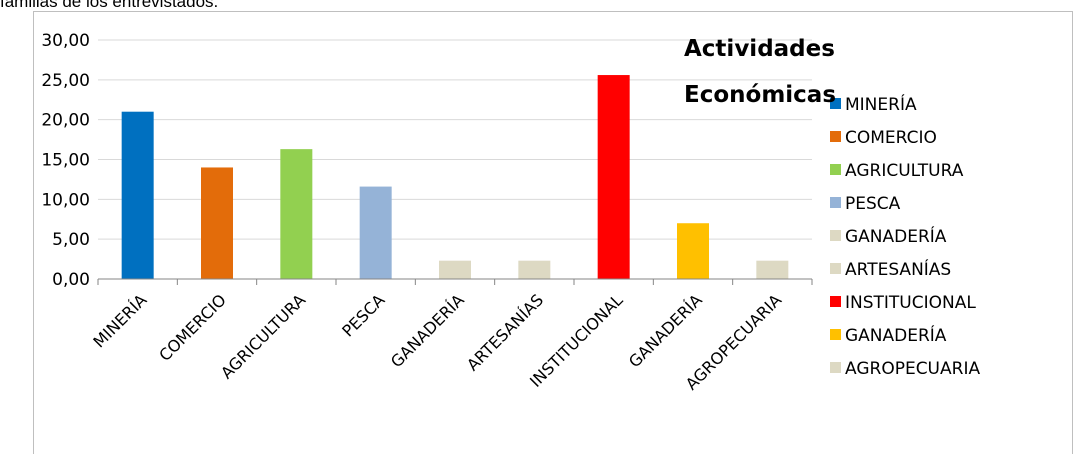 The image size is (1075, 455). What do you see at coordinates (65, 200) in the screenshot?
I see `y-tick-label: 10,00` at bounding box center [65, 200].